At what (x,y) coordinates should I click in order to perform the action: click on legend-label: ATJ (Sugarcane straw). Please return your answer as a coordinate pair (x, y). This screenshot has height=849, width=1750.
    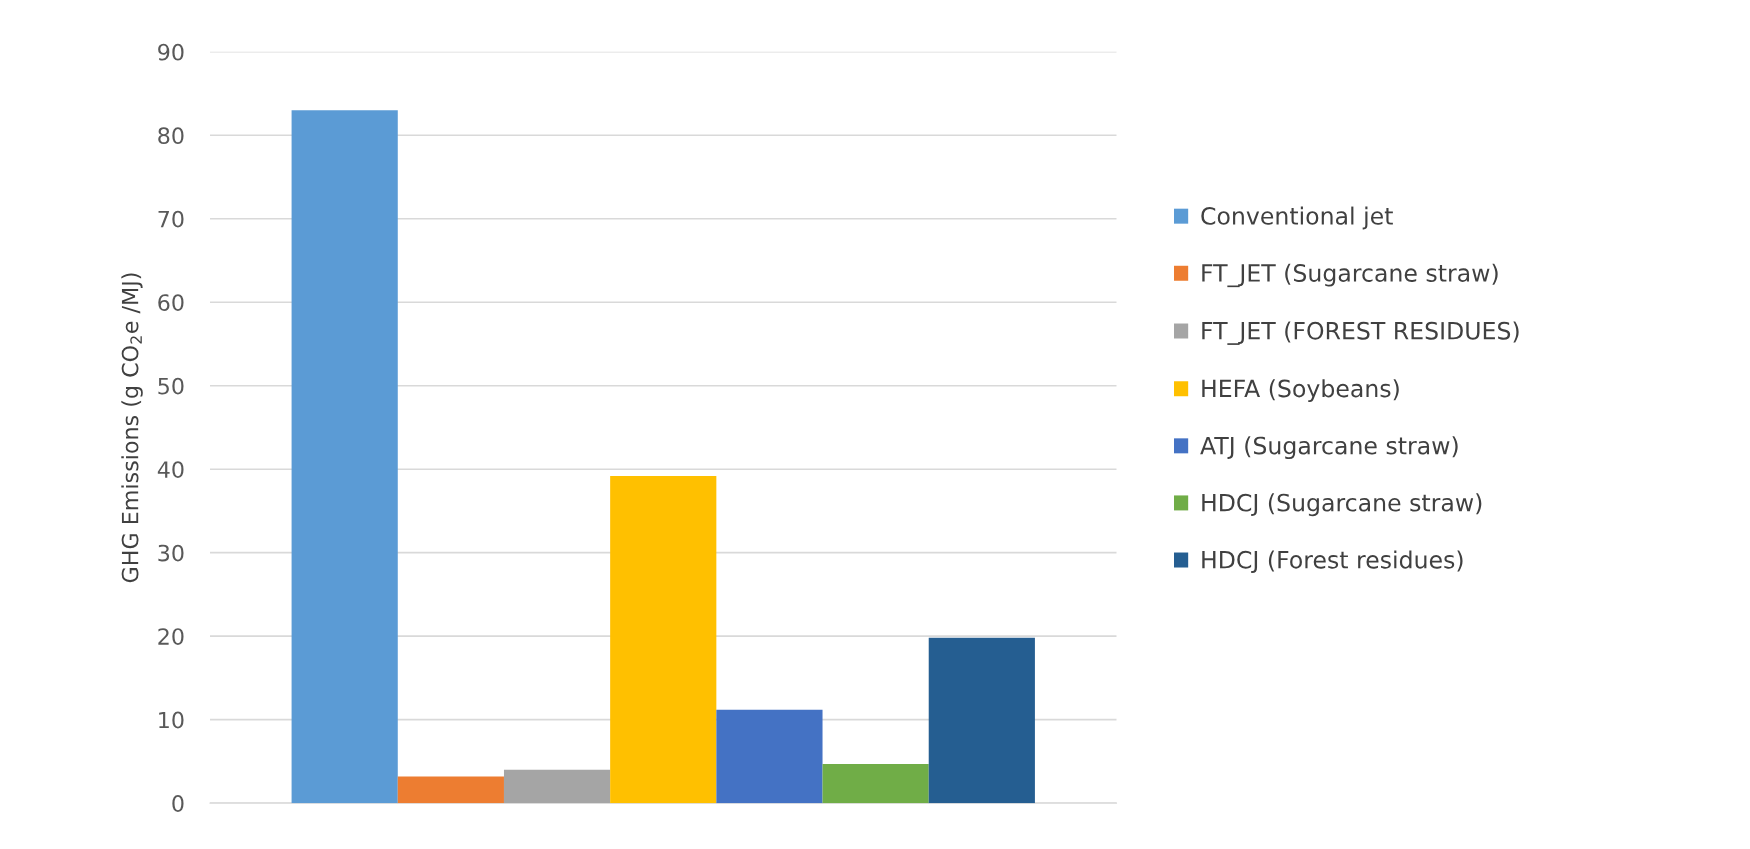
    Looking at the image, I should click on (1329, 448).